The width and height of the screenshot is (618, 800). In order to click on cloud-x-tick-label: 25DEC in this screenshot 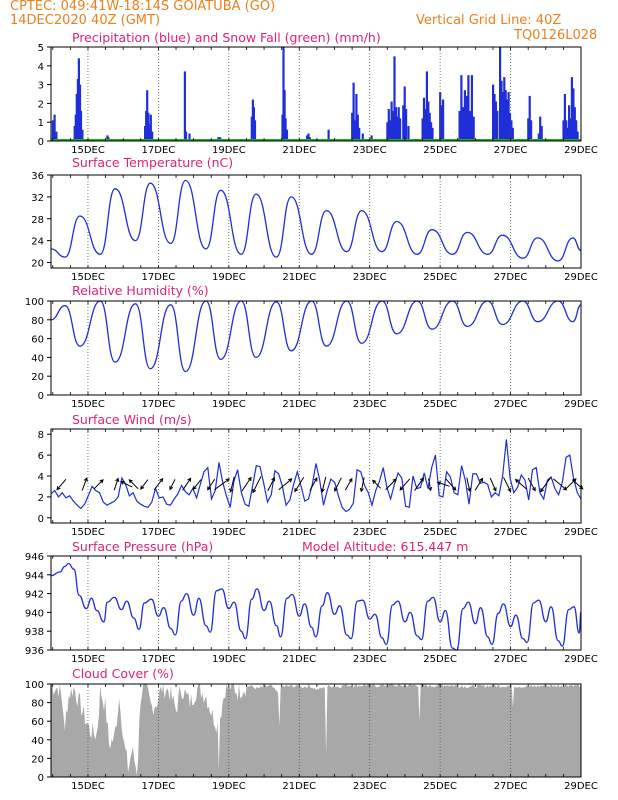, I will do `click(440, 786)`.